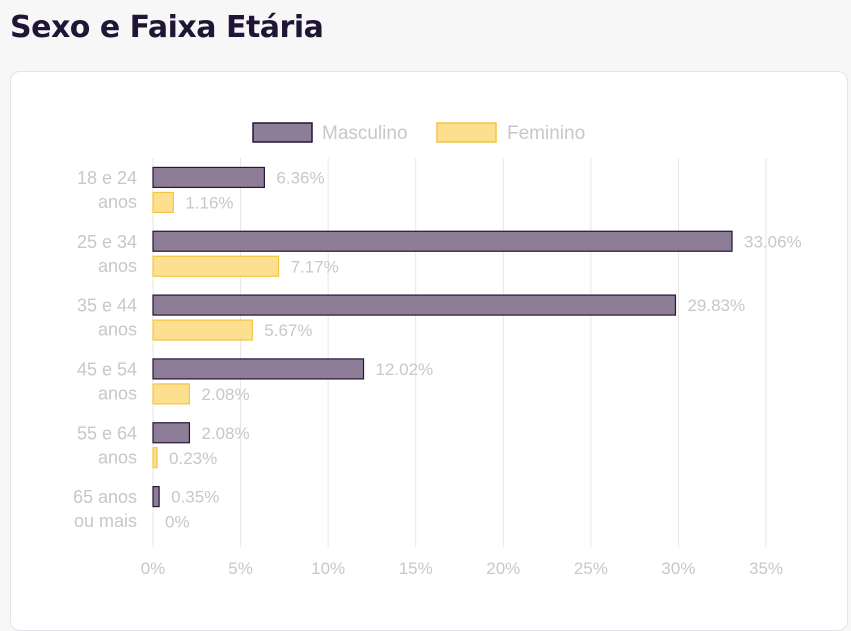  Describe the element at coordinates (591, 568) in the screenshot. I see `x-tick-label: 25%` at that location.